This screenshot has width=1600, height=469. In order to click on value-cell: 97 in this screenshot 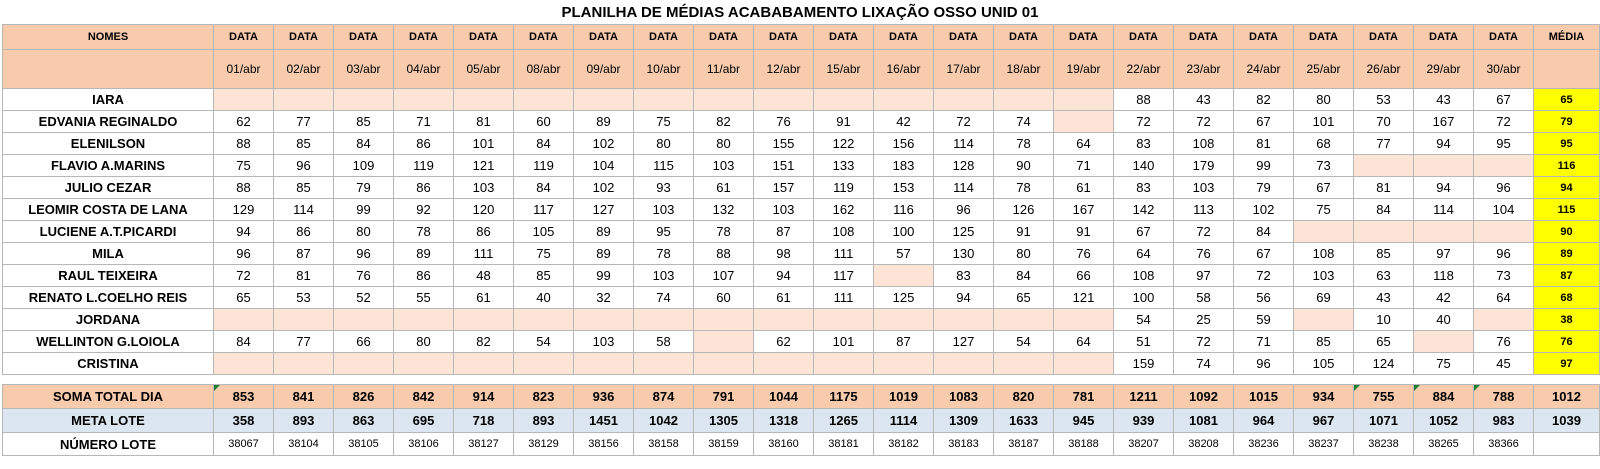, I will do `click(1443, 253)`.